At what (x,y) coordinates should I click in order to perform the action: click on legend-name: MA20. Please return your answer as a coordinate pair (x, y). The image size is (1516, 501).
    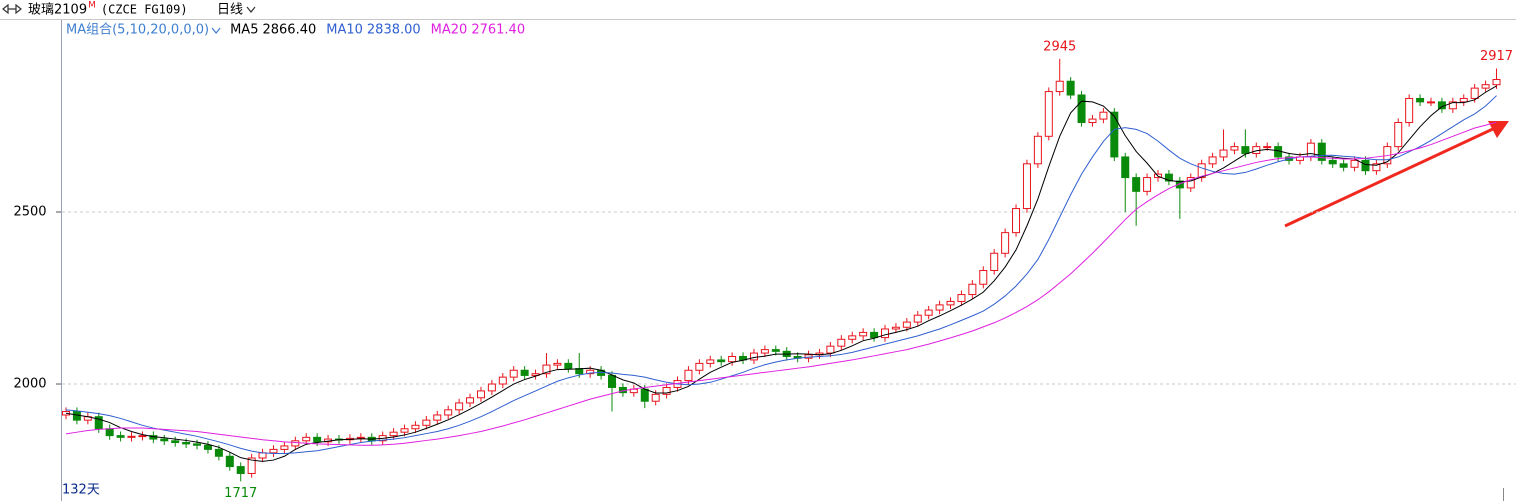
    Looking at the image, I should click on (449, 30).